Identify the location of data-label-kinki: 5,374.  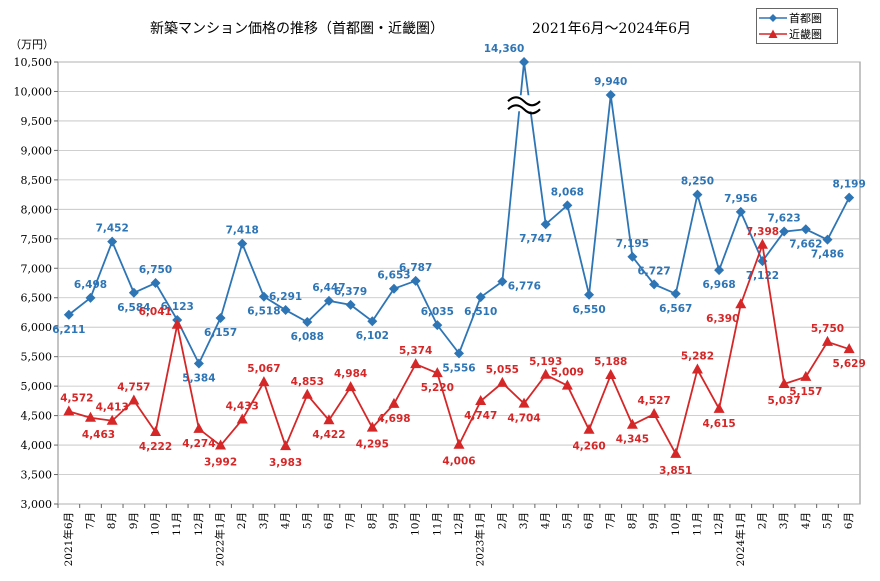
(415, 351).